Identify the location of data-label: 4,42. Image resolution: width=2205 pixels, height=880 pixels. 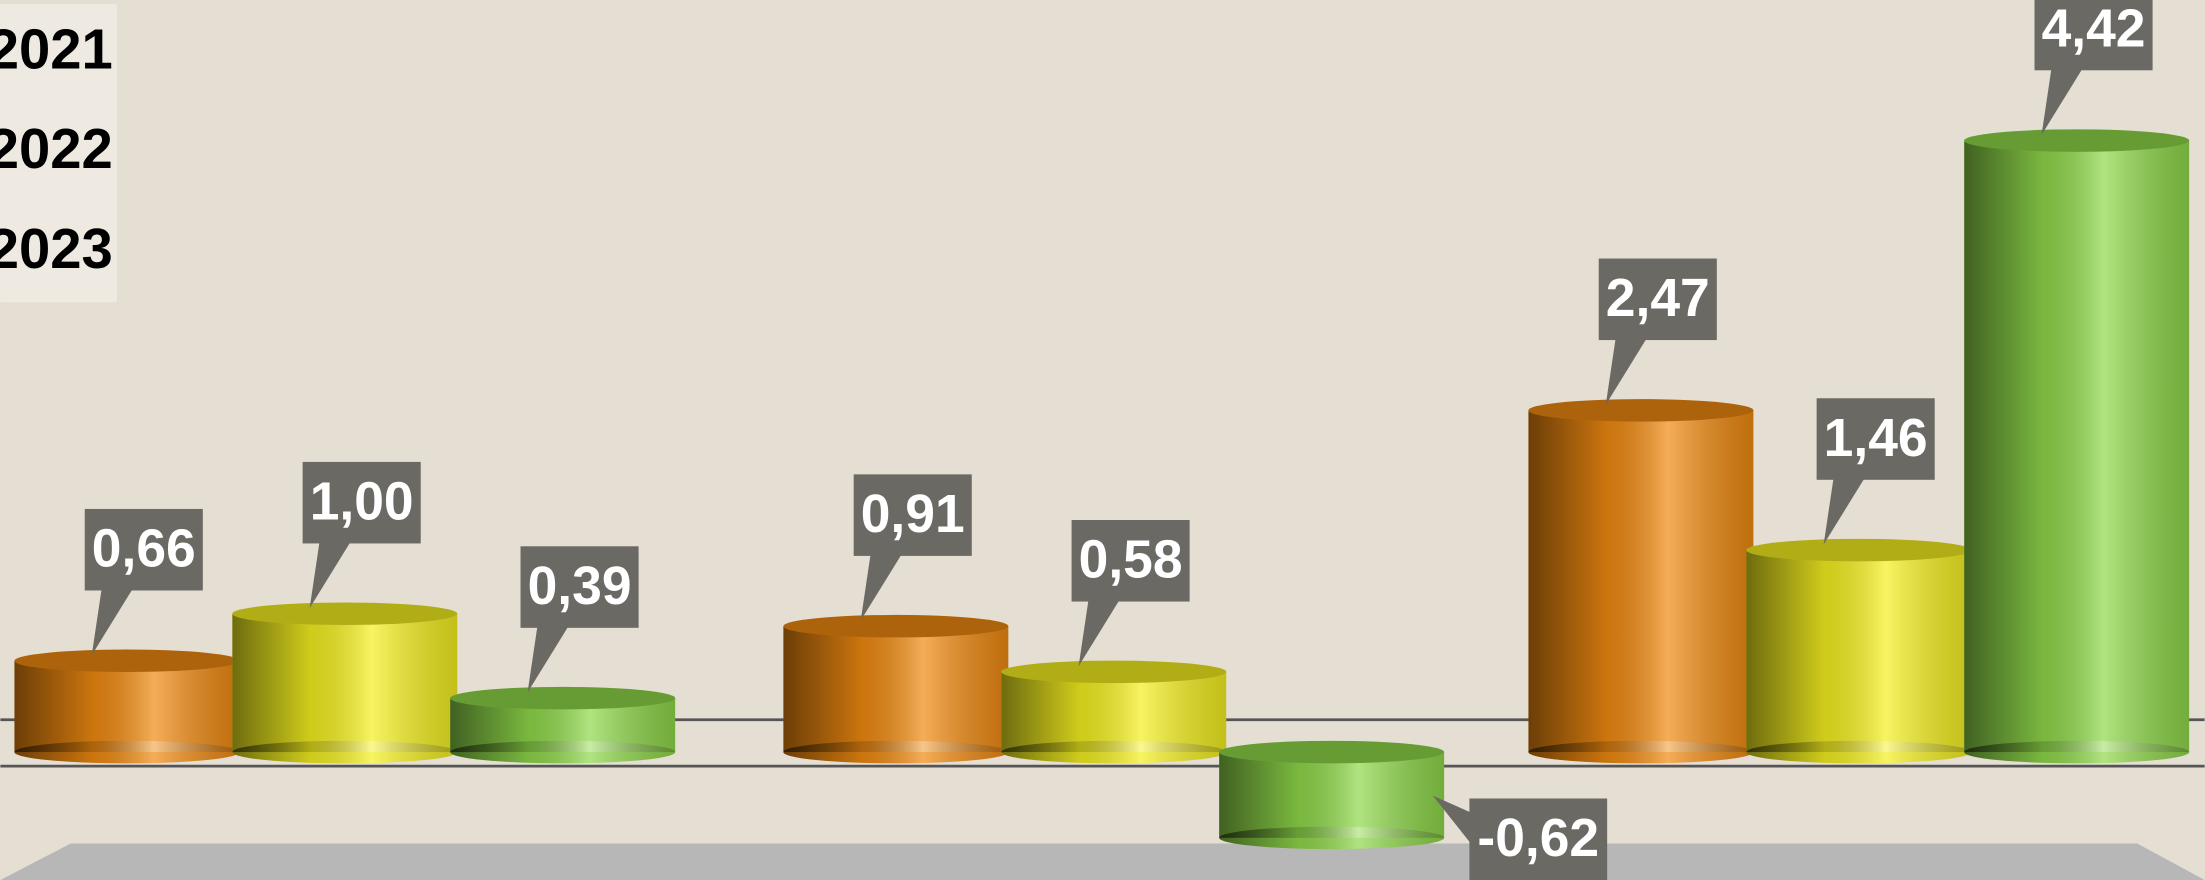
(2093, 67).